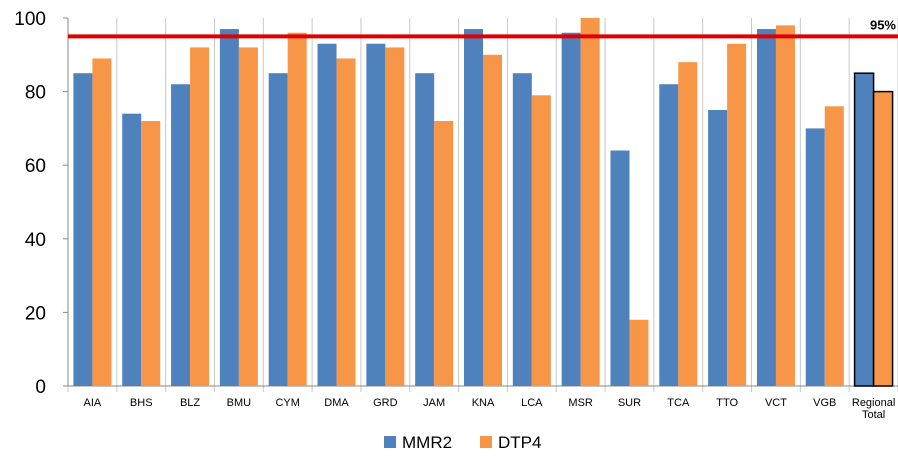 This screenshot has height=458, width=898. I want to click on bar-dtp4-cym, so click(297, 209).